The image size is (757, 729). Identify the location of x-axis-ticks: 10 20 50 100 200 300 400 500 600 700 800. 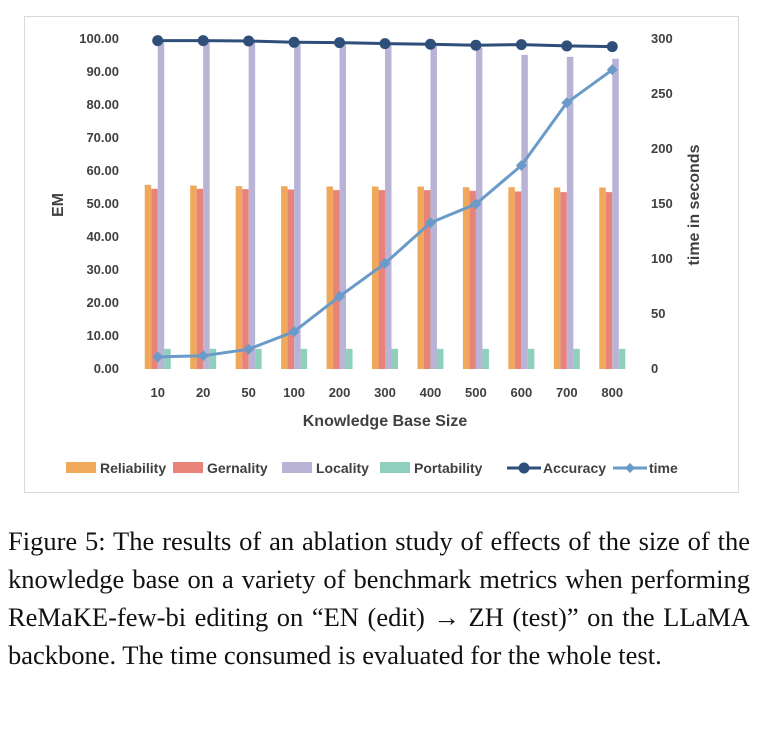
(386, 392).